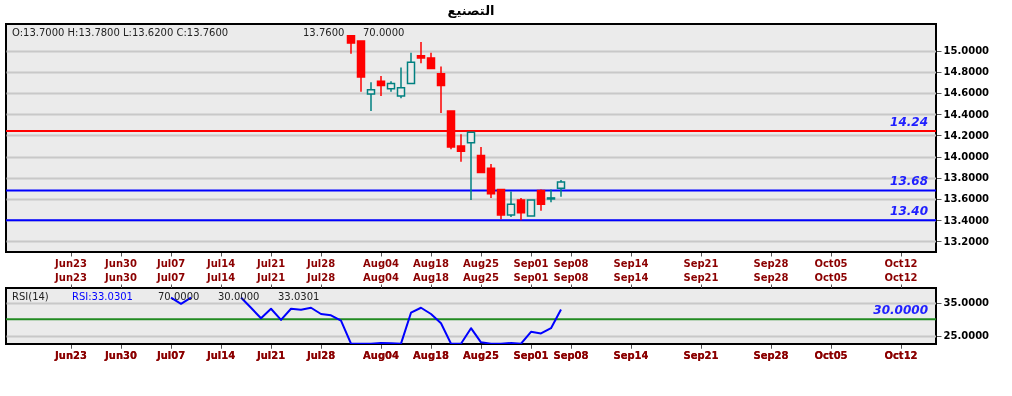 Image resolution: width=1012 pixels, height=396 pixels. Describe the element at coordinates (324, 32) in the screenshot. I see `annotation: 13.7600` at that location.